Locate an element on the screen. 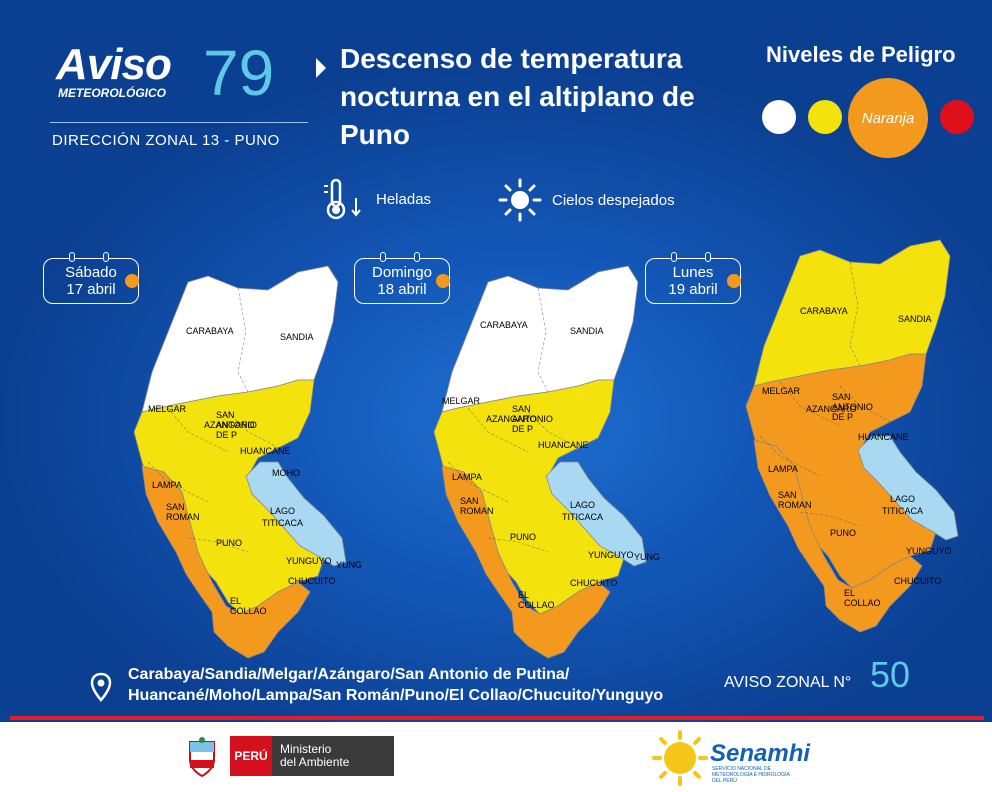 Image resolution: width=992 pixels, height=792 pixels. map-saturday is located at coordinates (240, 462).